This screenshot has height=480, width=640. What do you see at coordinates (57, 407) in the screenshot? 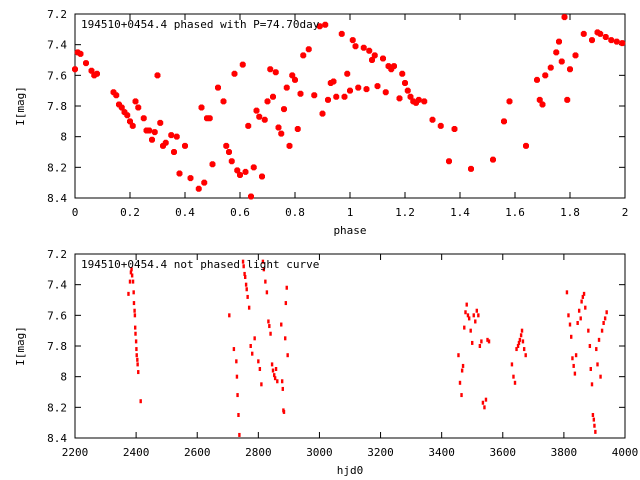
I see `unphased-y-tick-label: 8.2` at bounding box center [57, 407].